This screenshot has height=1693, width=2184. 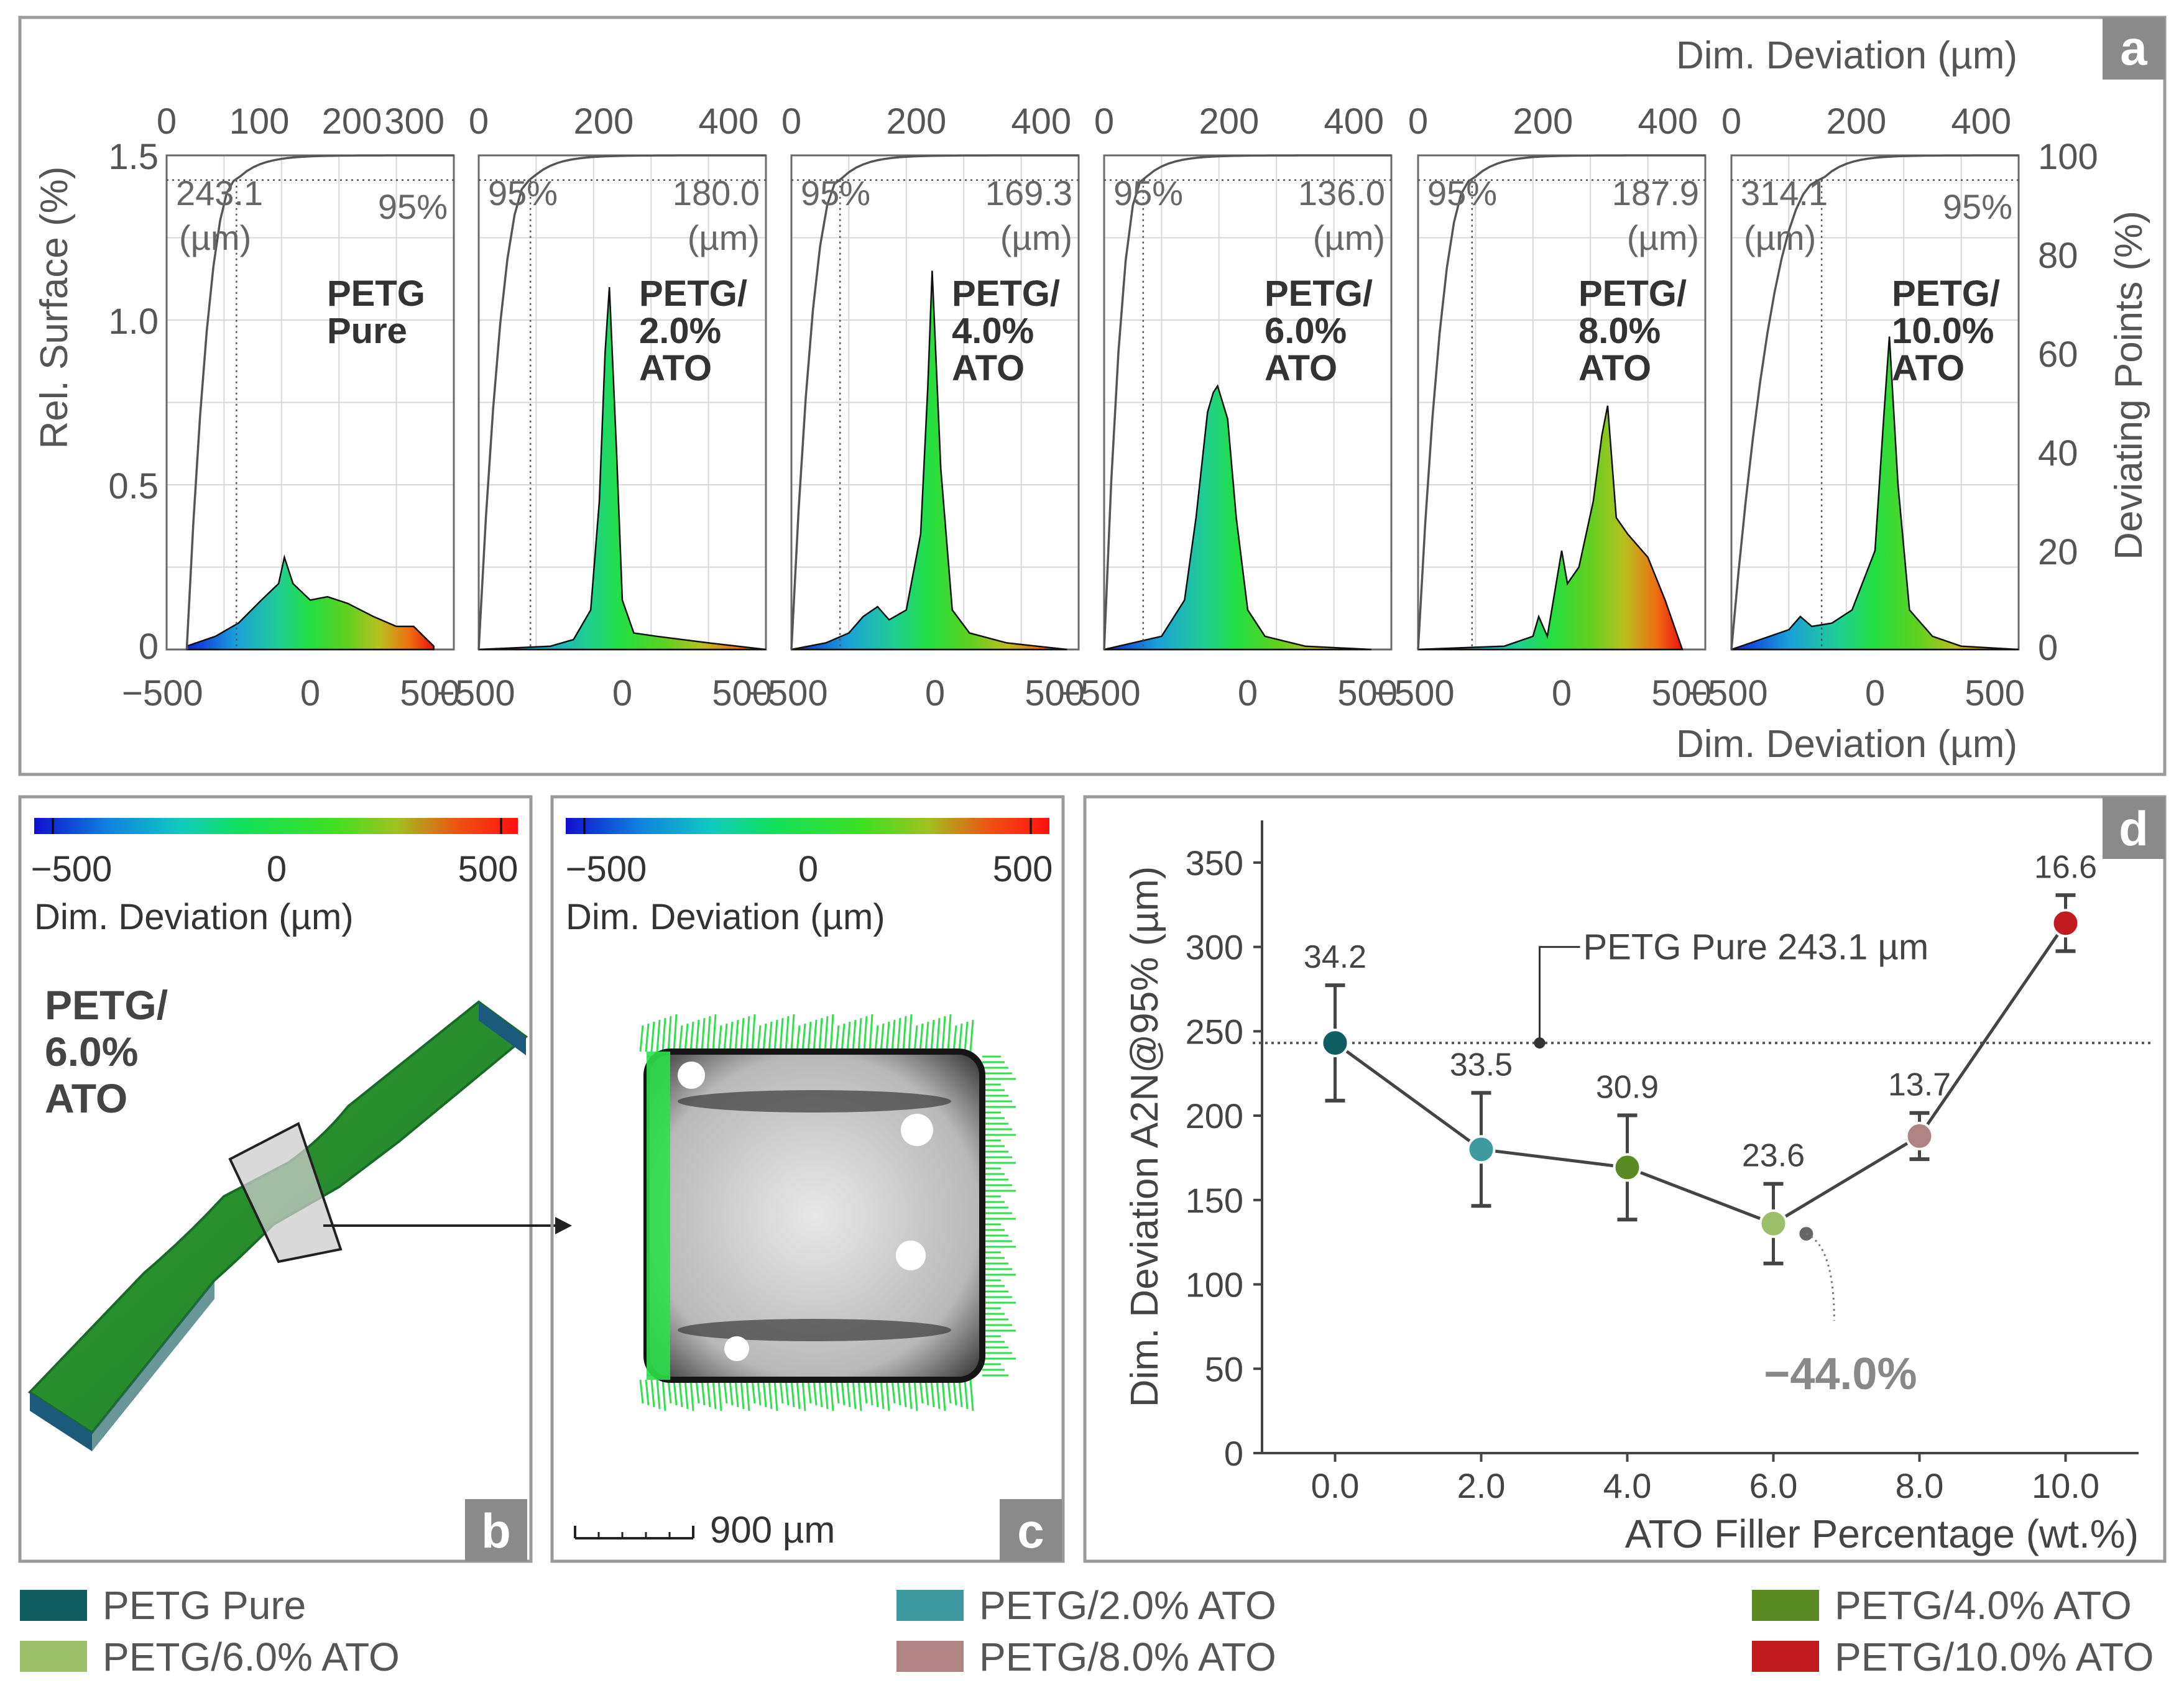 I want to click on panel-c: c −500 0 500 Dim. Deviation (µm), so click(x=807, y=1179).